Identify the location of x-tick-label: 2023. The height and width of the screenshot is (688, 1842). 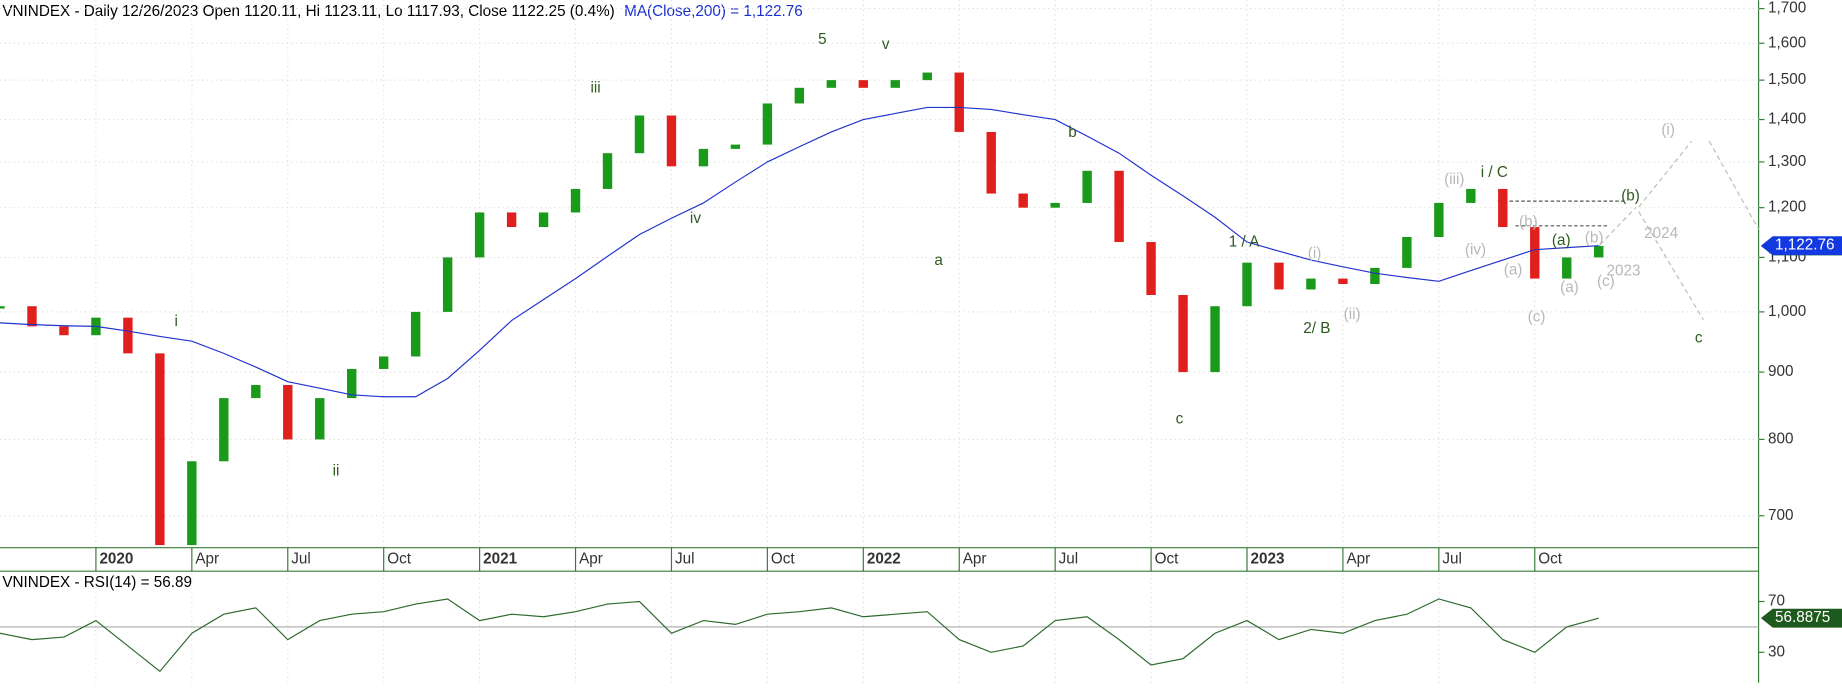
(1268, 558).